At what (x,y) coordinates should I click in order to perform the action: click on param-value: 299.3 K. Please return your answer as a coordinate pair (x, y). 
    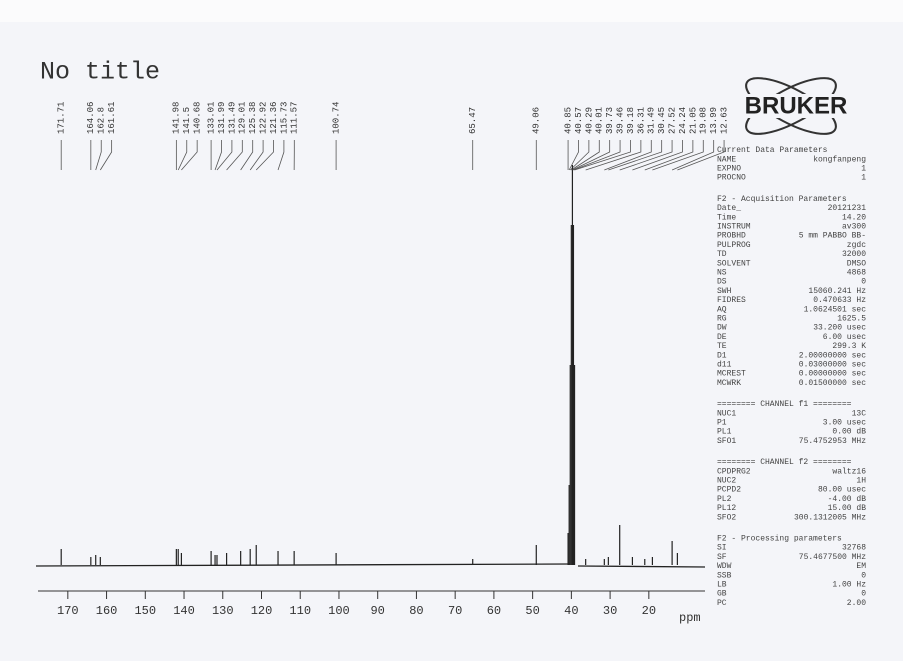
    Looking at the image, I should click on (849, 346).